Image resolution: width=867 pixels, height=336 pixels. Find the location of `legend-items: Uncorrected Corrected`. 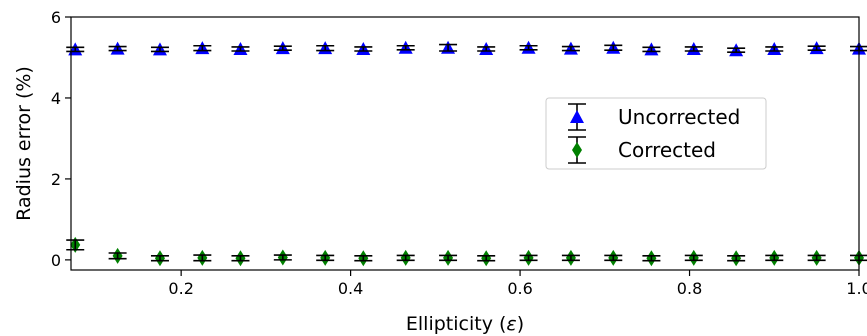

legend-items: Uncorrected Corrected is located at coordinates (654, 133).